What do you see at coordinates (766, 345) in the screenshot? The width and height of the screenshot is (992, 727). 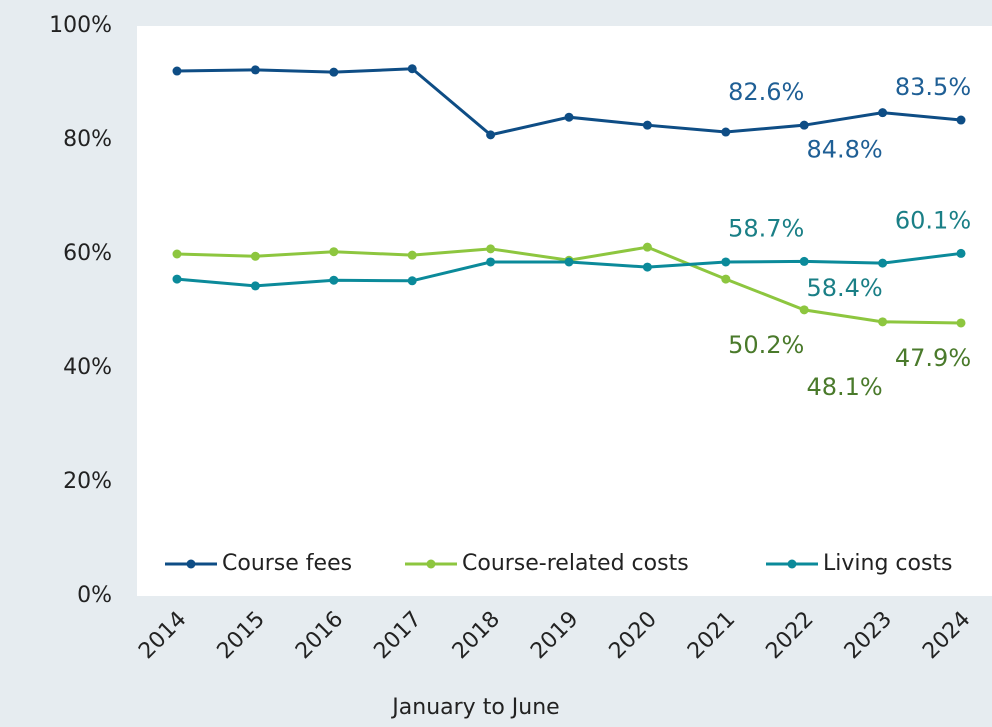 I see `data-label: 50.2%` at bounding box center [766, 345].